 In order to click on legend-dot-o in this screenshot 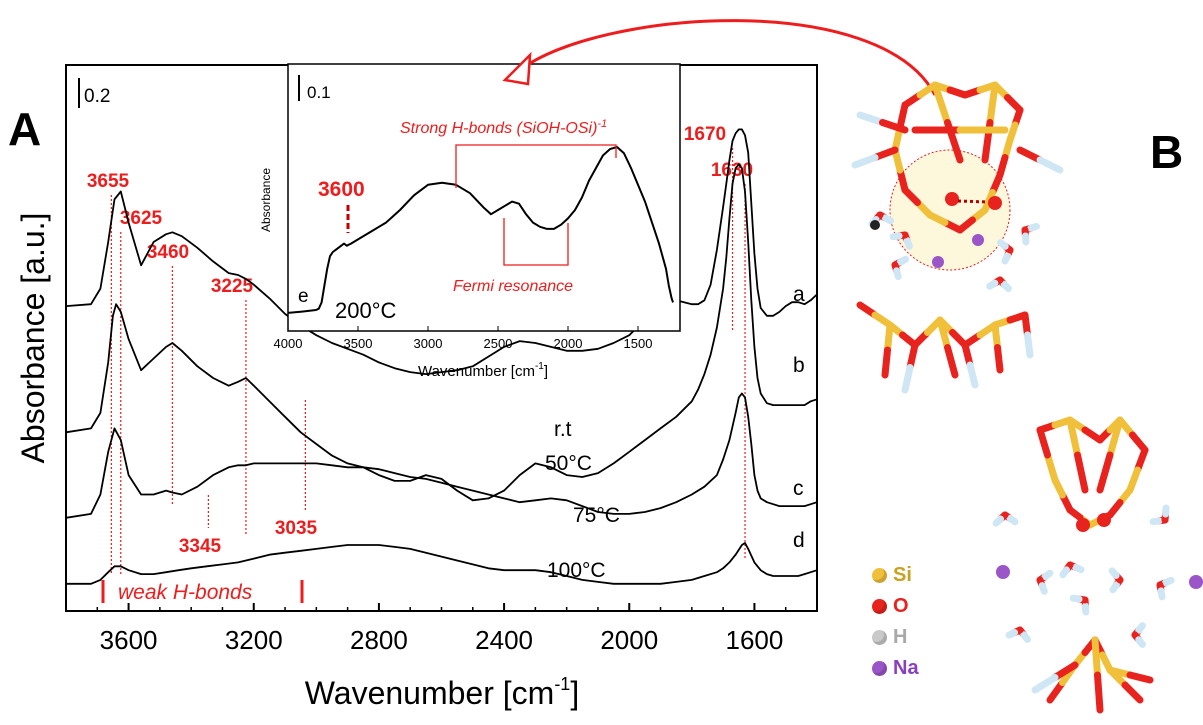, I will do `click(879, 606)`.